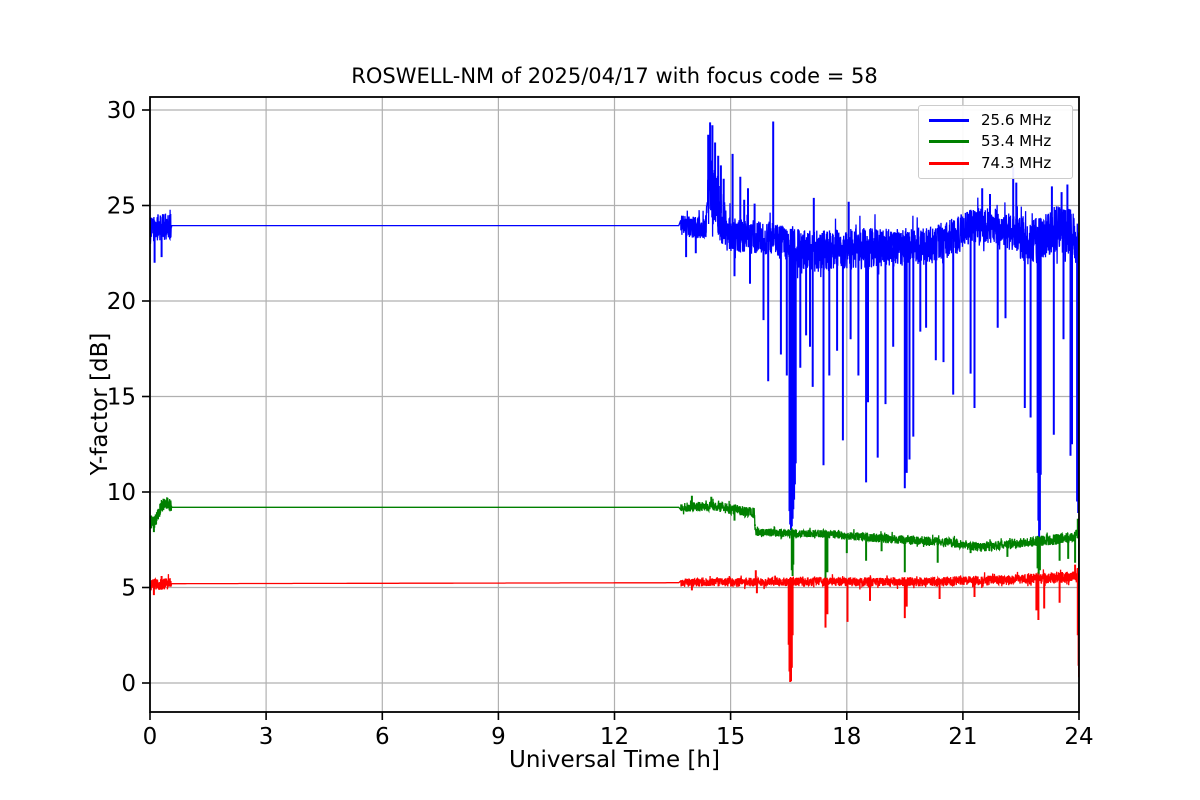  I want to click on x-tick-label: 24, so click(1078, 737).